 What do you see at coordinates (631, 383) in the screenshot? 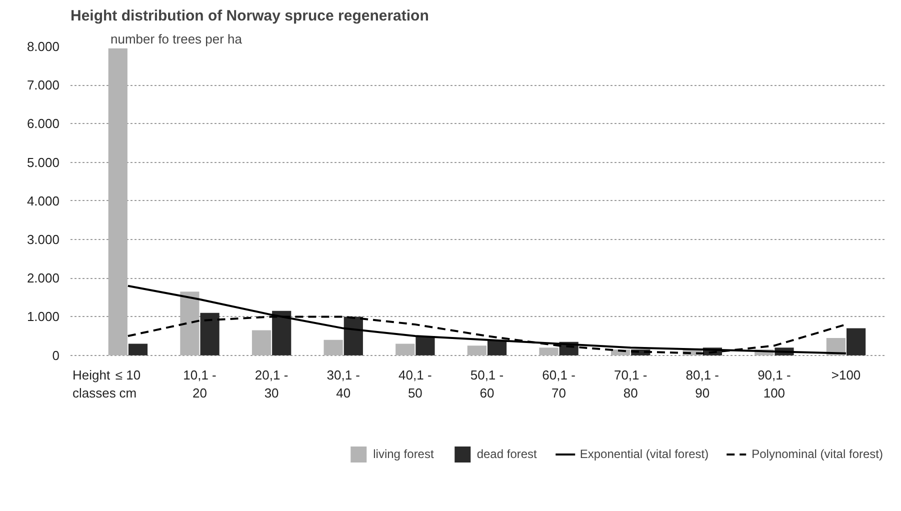
I see `x-tick-label: 70,1 - 80` at bounding box center [631, 383].